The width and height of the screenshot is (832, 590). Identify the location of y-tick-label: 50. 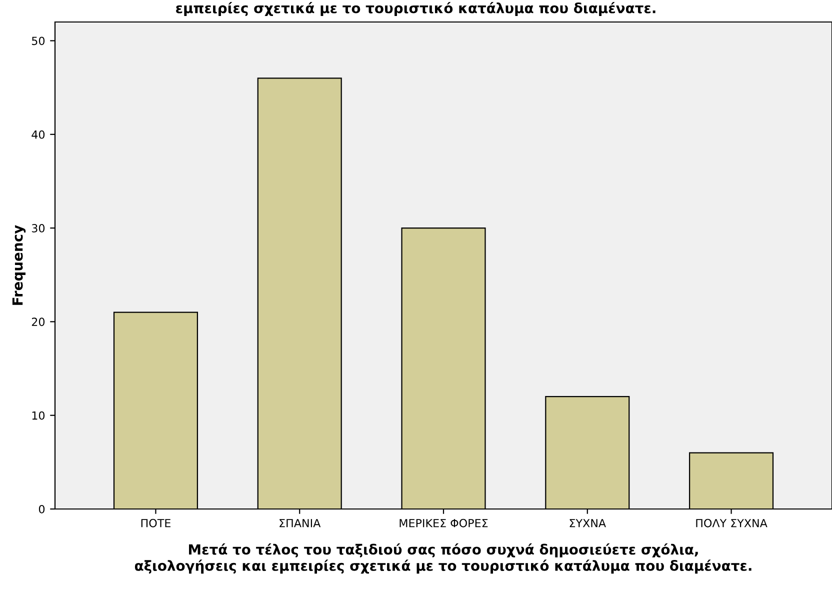
(38, 41).